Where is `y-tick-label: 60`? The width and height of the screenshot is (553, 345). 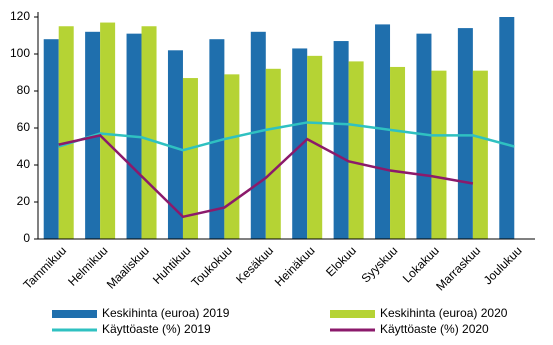 y-tick-label: 60 is located at coordinates (24, 127).